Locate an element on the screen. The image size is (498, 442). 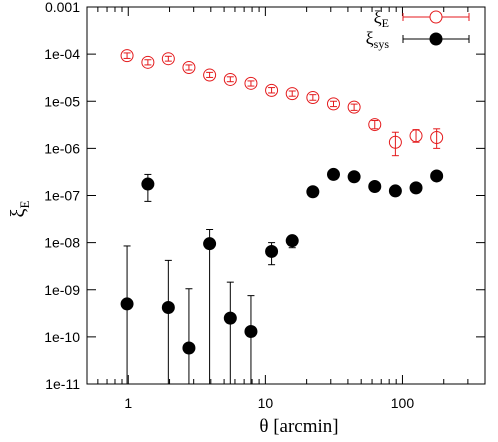
y-tick-label: 1e-04 is located at coordinates (62, 54).